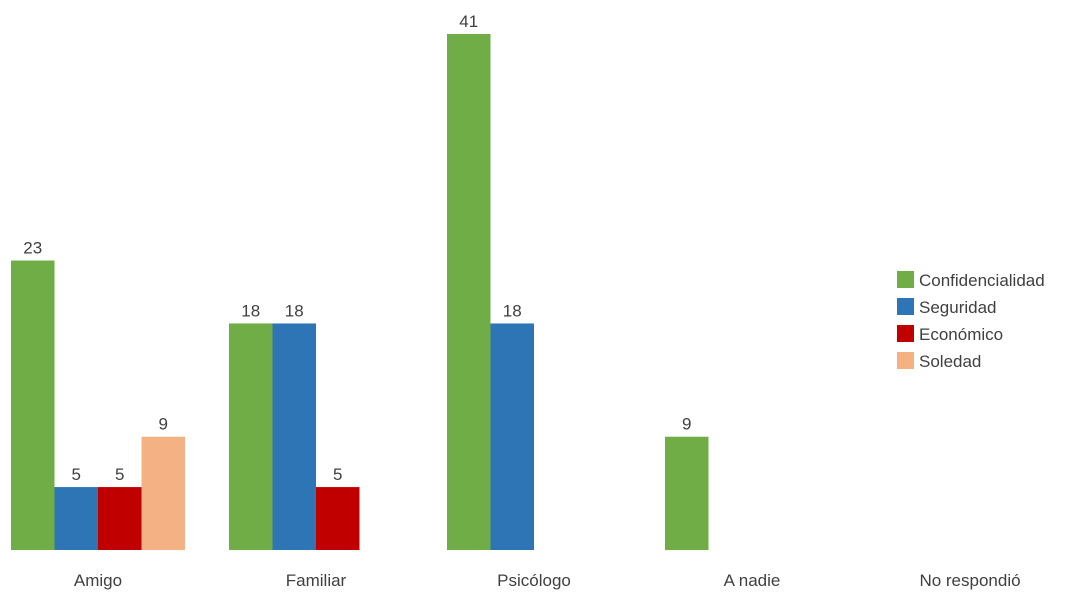  What do you see at coordinates (961, 334) in the screenshot?
I see `legend-label-economico: Económico` at bounding box center [961, 334].